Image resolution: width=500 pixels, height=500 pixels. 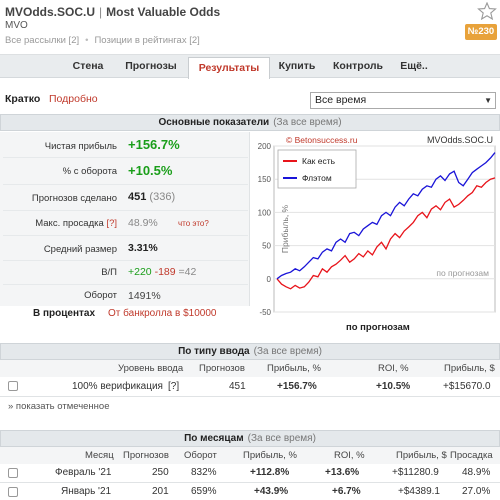 What do you see at coordinates (265, 212) in the screenshot?
I see `y-tick-label: 100` at bounding box center [265, 212].